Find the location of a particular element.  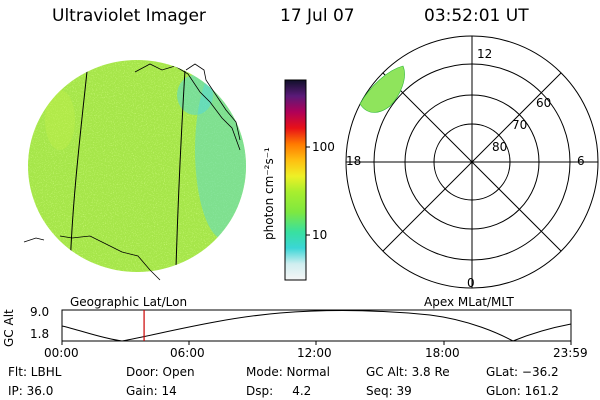

polar-label-70: 70 is located at coordinates (520, 125).